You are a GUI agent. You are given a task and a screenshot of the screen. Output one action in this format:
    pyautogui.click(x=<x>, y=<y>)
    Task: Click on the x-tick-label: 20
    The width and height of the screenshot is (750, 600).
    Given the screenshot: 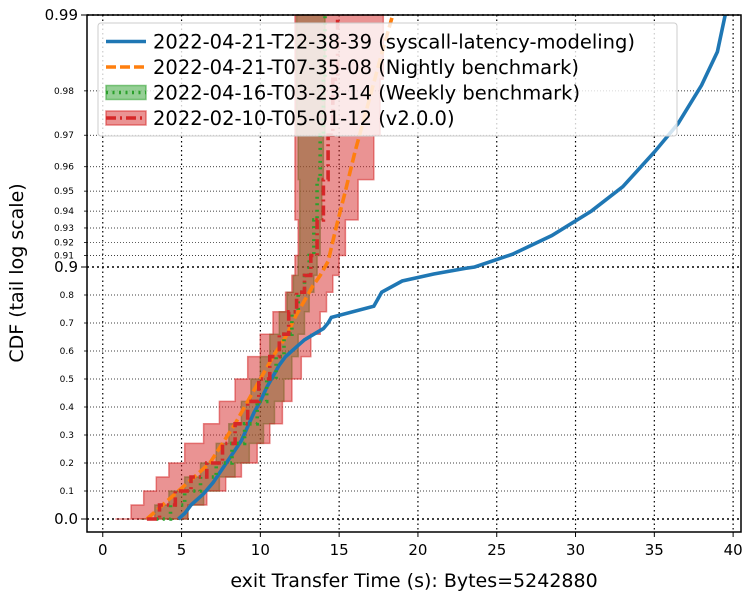 What is the action you would take?
    pyautogui.click(x=417, y=550)
    